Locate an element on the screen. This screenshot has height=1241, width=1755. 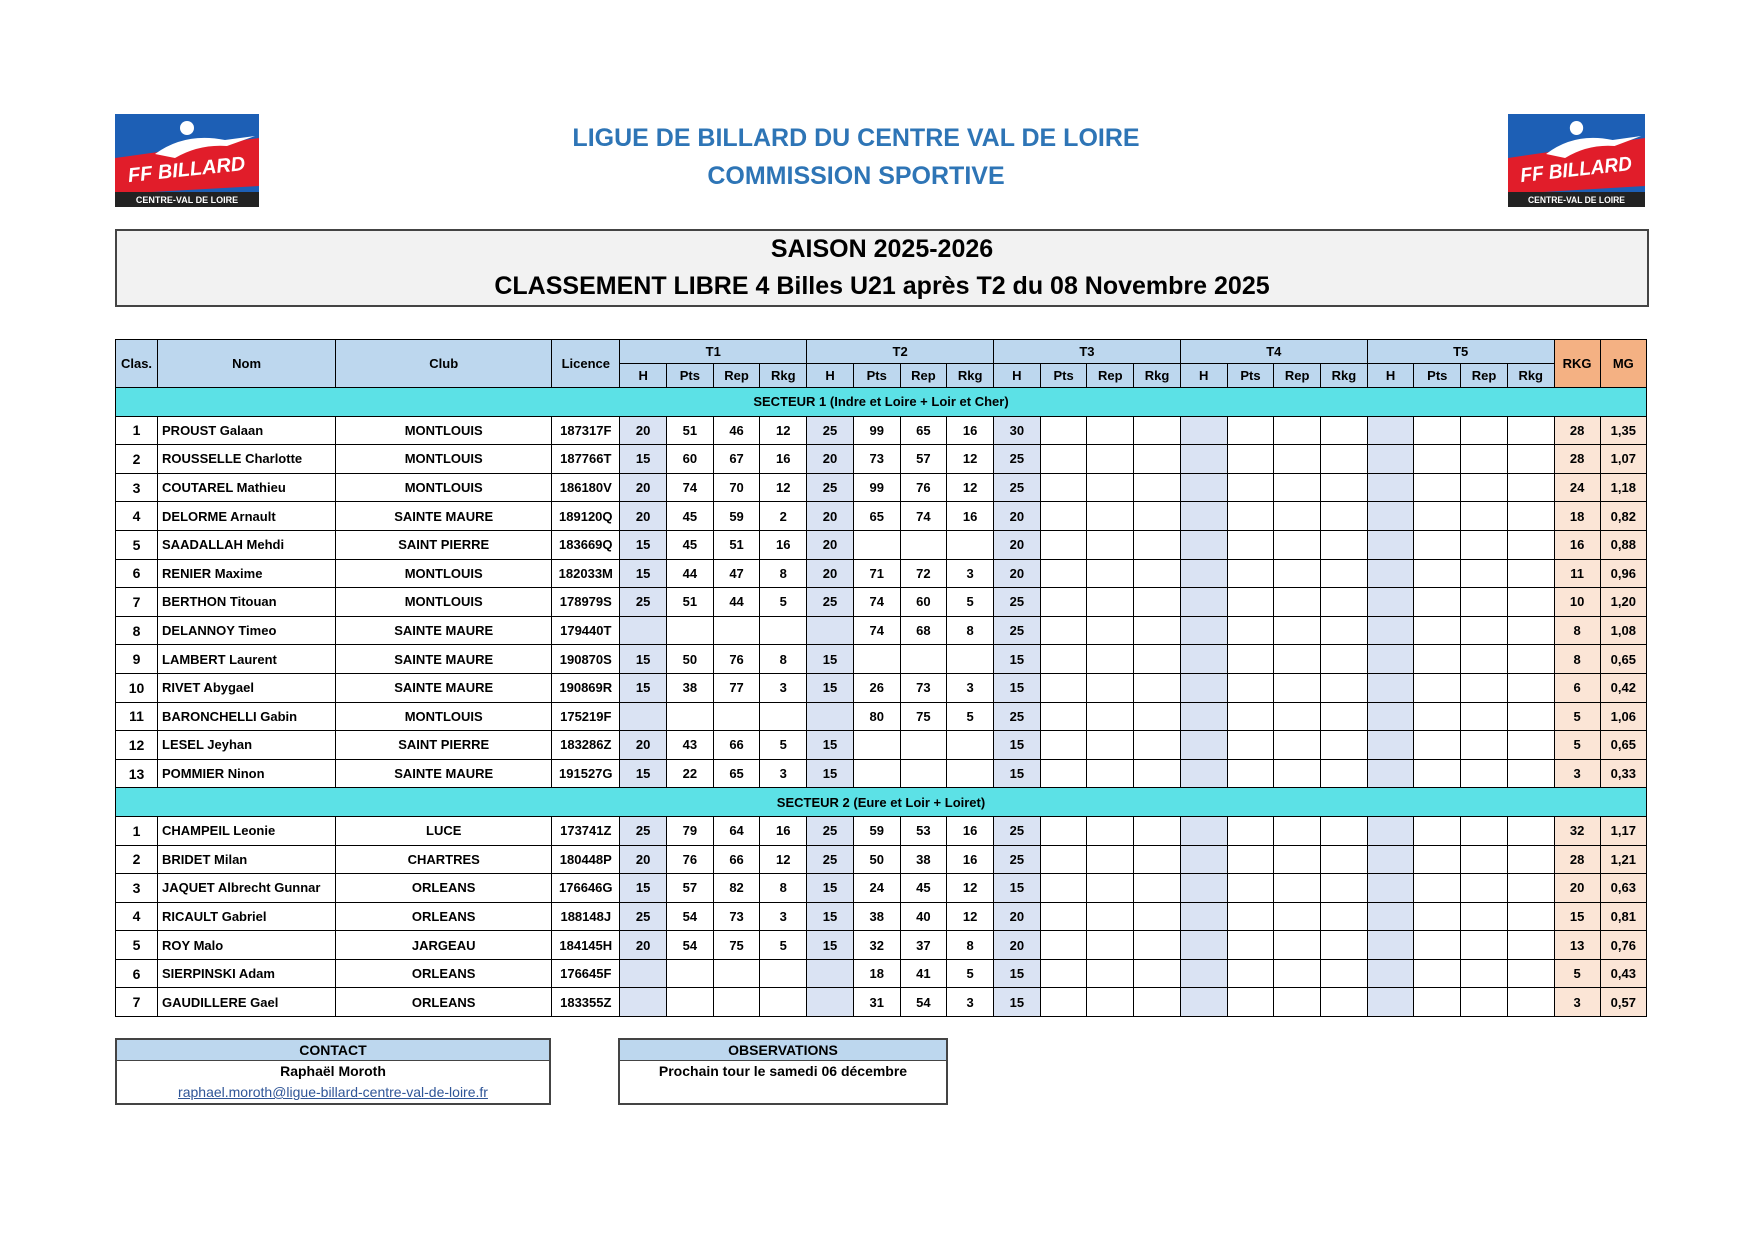
score: 3 is located at coordinates (970, 687).